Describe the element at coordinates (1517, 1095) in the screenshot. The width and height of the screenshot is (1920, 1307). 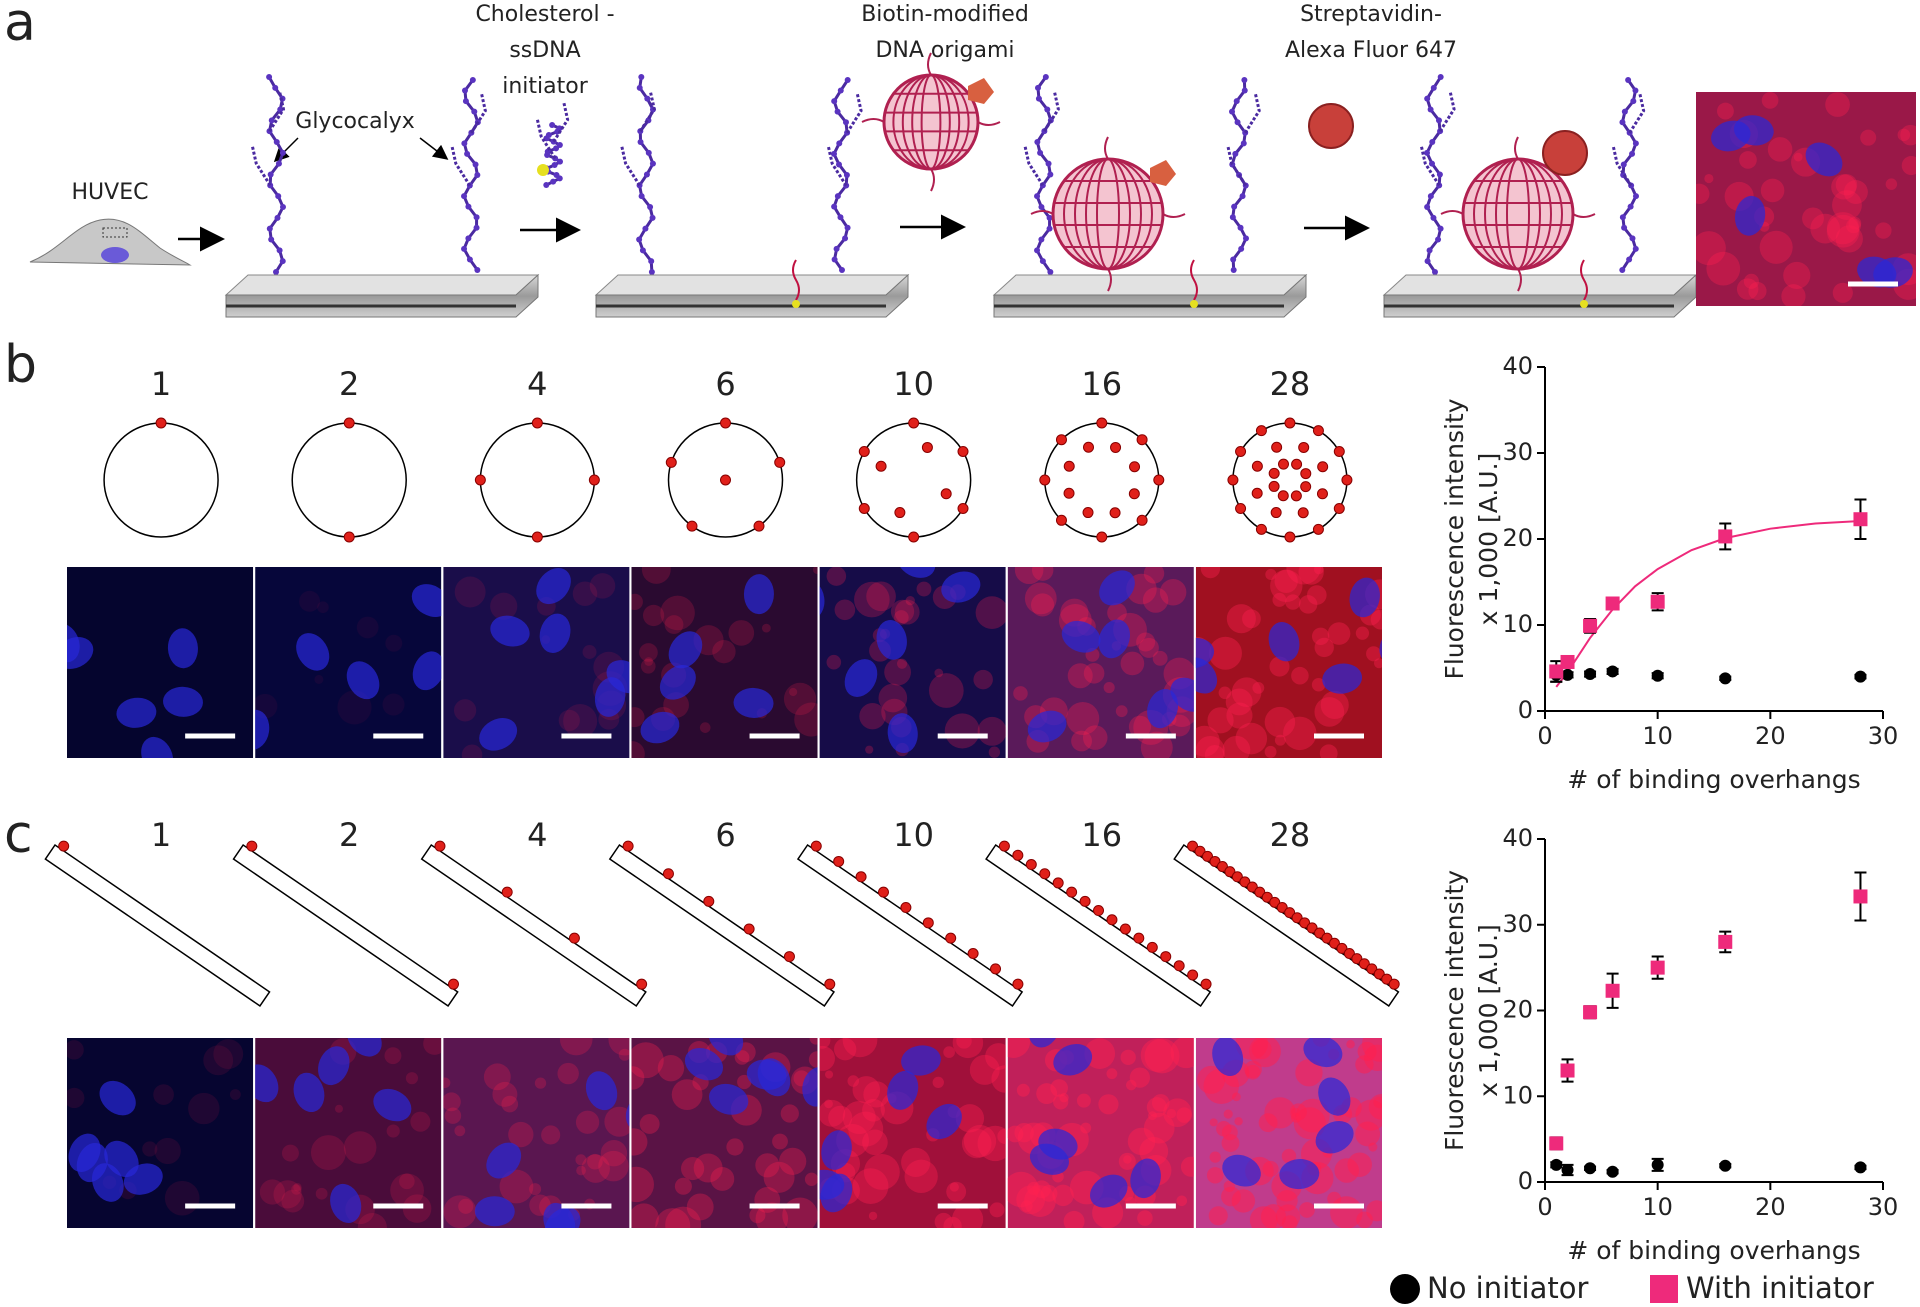
I see `y-tick-label: 10` at that location.